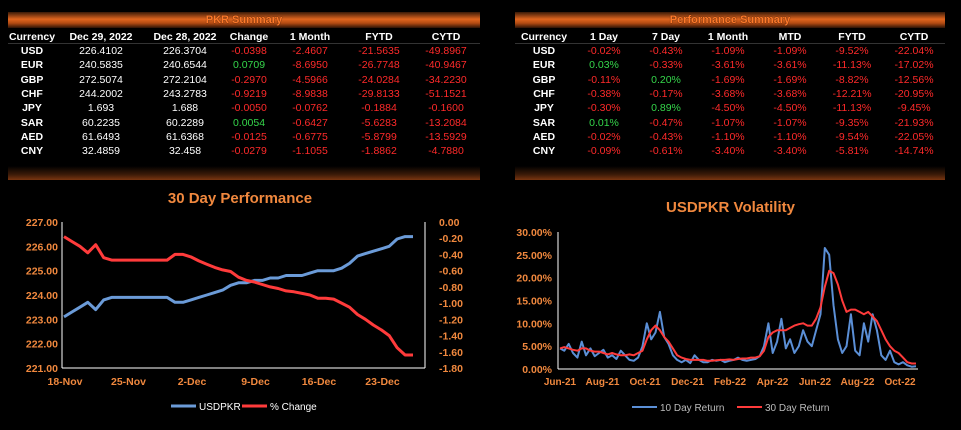 This screenshot has width=961, height=430. What do you see at coordinates (451, 239) in the screenshot?
I see `y-tick-label-right: -0.20` at bounding box center [451, 239].